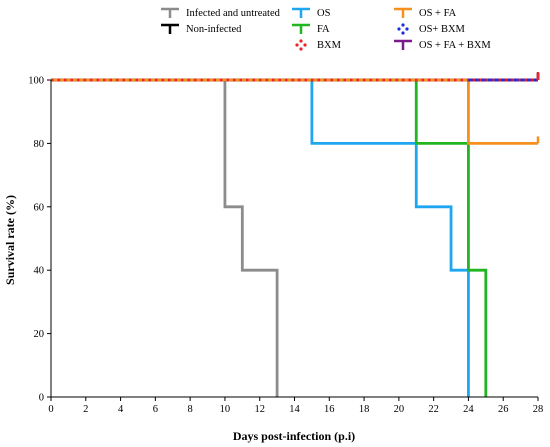  What do you see at coordinates (85, 409) in the screenshot?
I see `x-tick-label: 2` at bounding box center [85, 409].